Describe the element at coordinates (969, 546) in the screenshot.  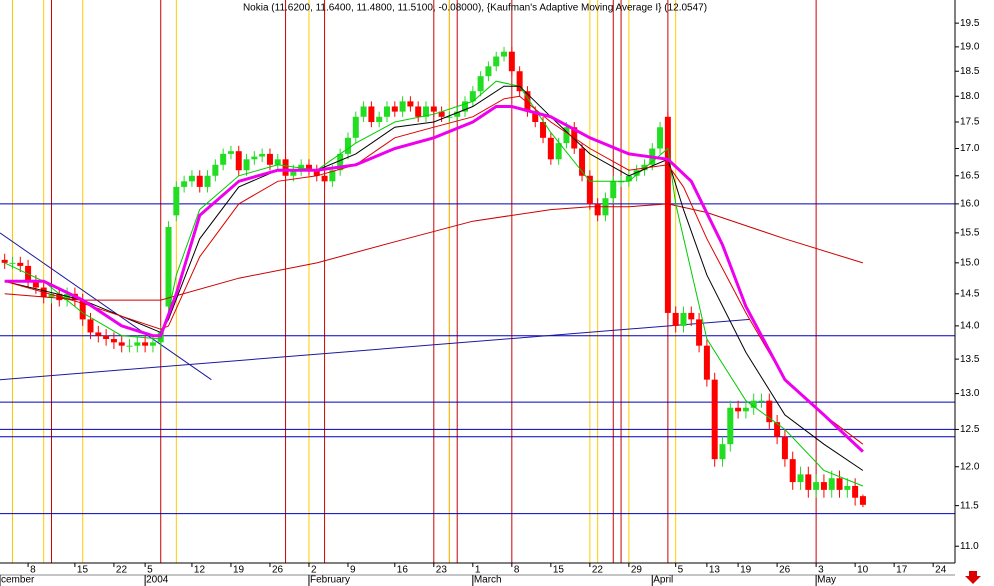
I see `y-tick-label: 11.0` at that location.